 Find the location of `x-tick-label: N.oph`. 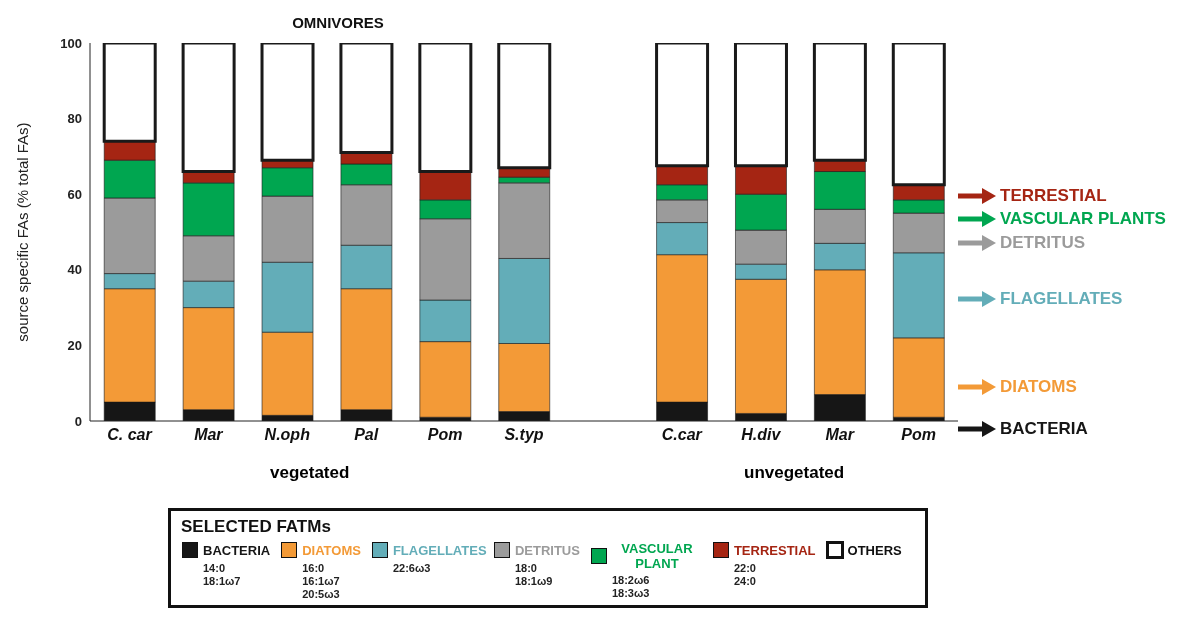

x-tick-label: N.oph is located at coordinates (287, 435).